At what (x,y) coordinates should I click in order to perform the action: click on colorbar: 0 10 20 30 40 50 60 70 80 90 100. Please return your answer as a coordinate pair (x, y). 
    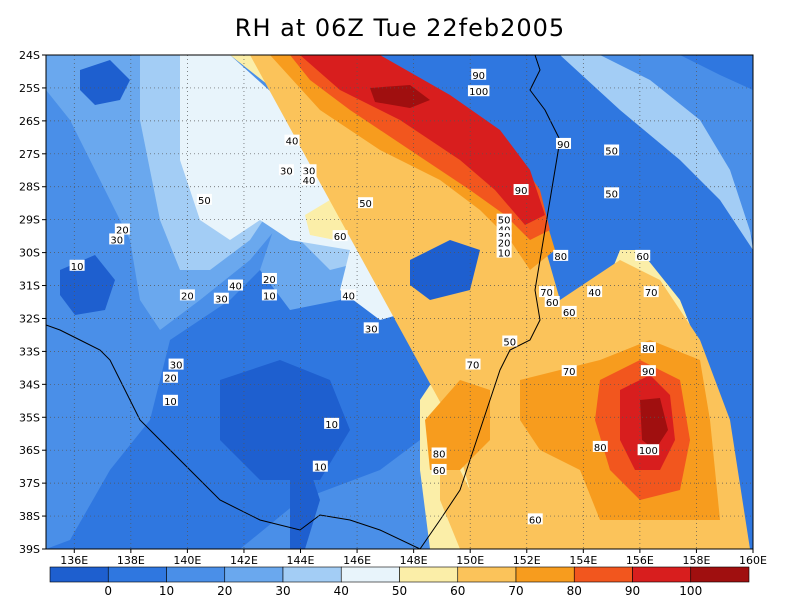
    Looking at the image, I should click on (399, 582).